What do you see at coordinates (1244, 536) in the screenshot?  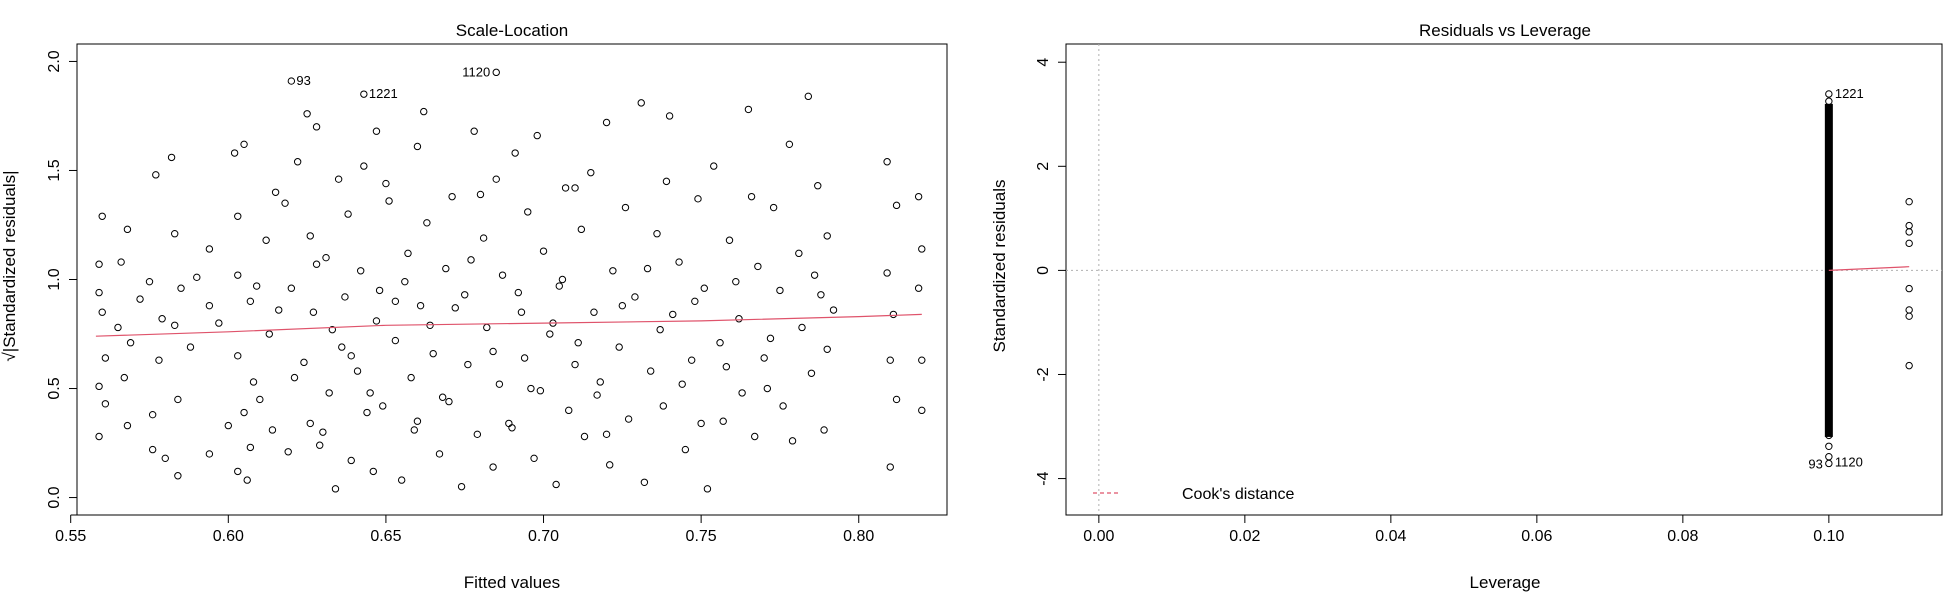 I see `x-tick-label: 0.02` at bounding box center [1244, 536].